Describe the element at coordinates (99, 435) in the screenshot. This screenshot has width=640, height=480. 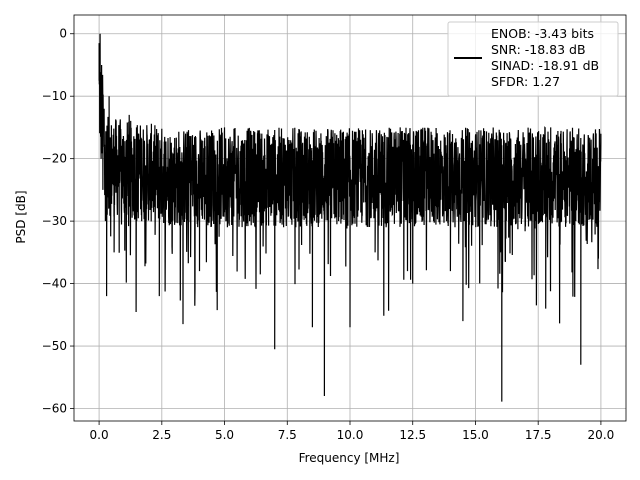
I see `x-tick-label: 0.0` at that location.